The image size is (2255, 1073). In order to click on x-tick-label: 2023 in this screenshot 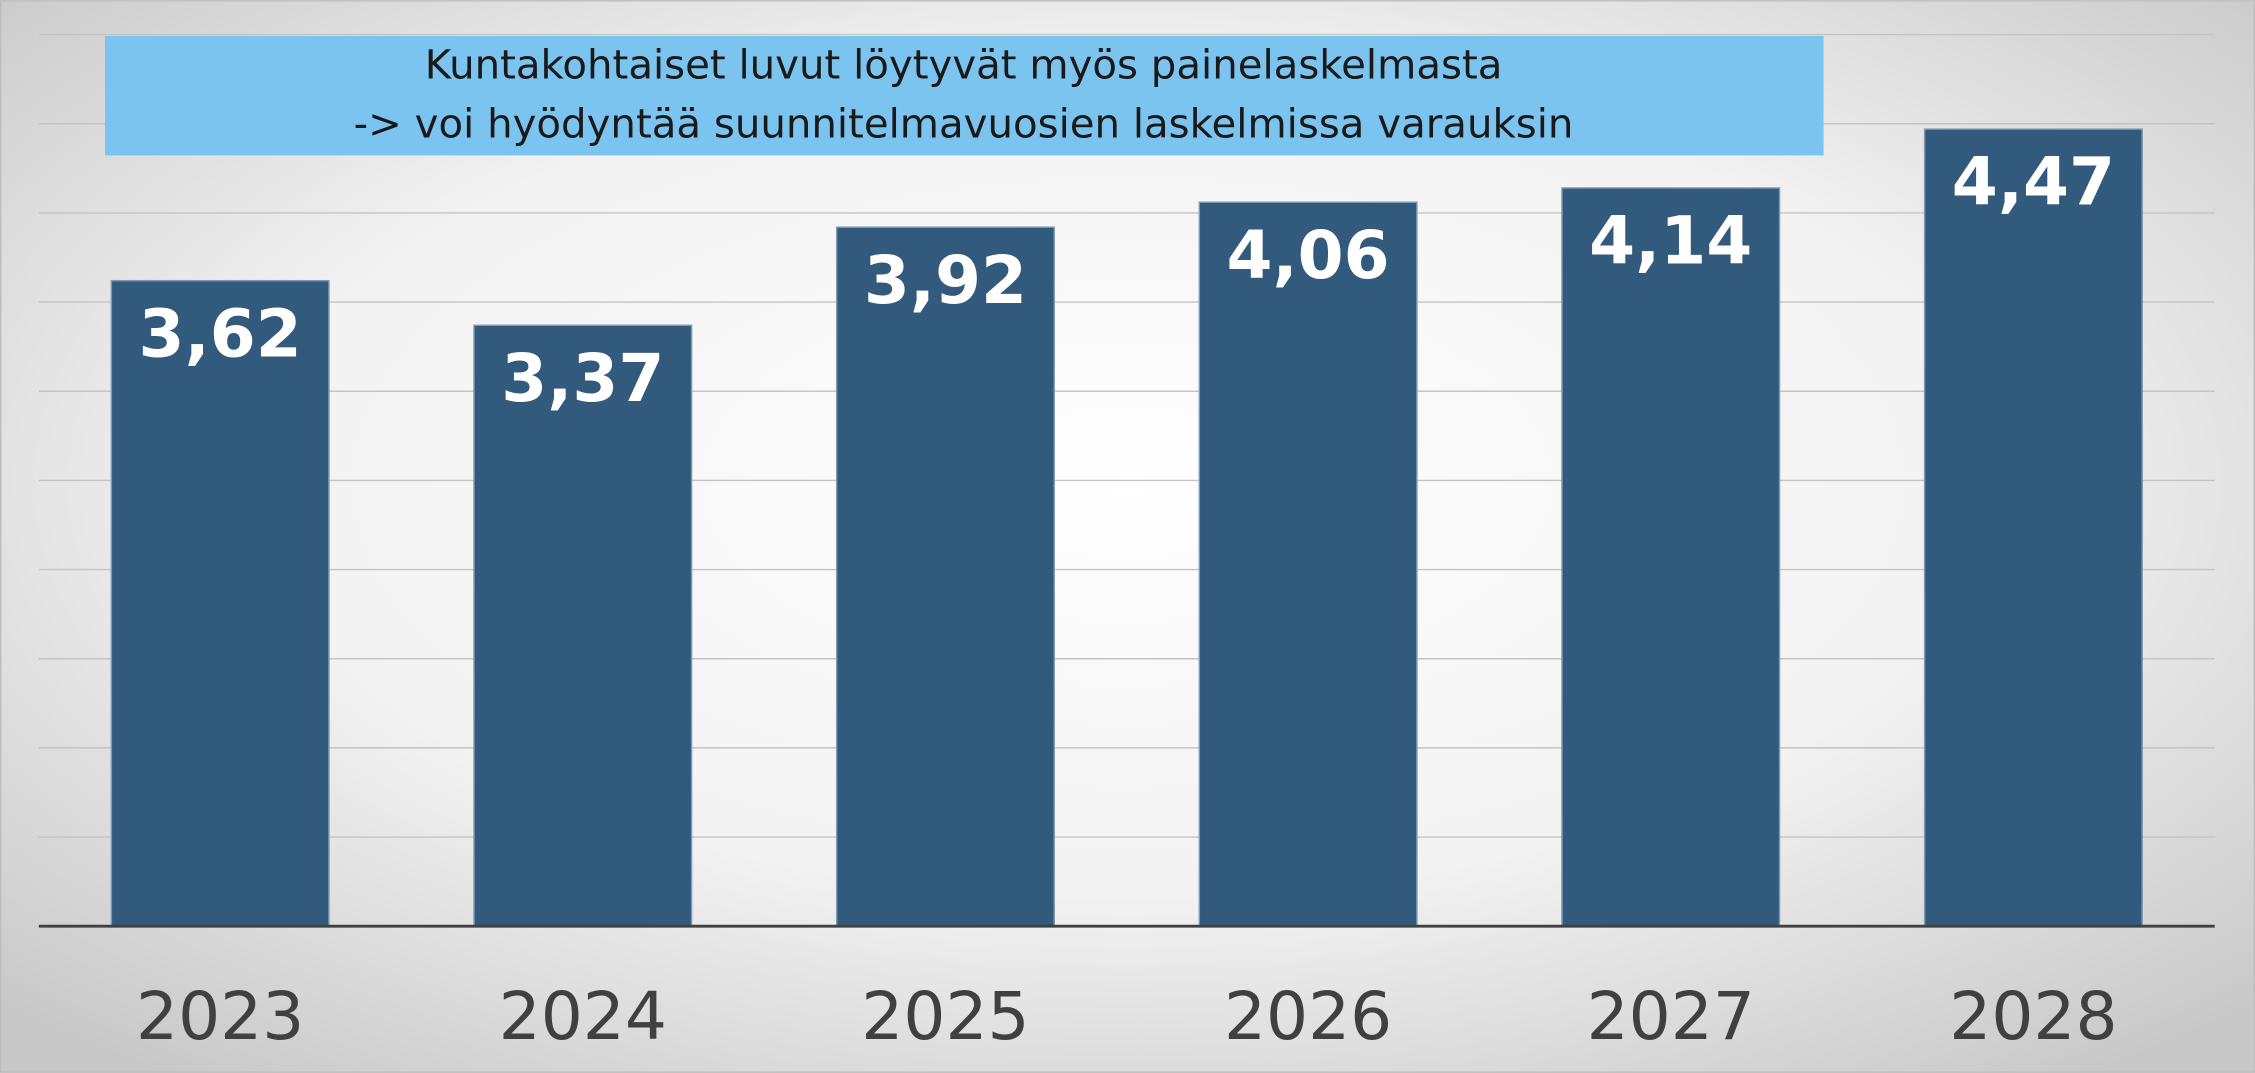, I will do `click(220, 1016)`.